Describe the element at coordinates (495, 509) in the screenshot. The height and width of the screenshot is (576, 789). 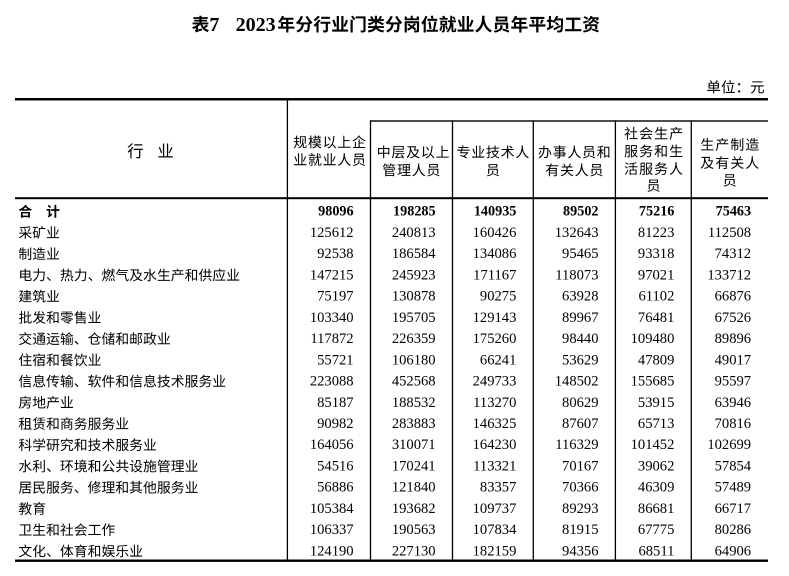
I see `svg-text: 109737` at that location.